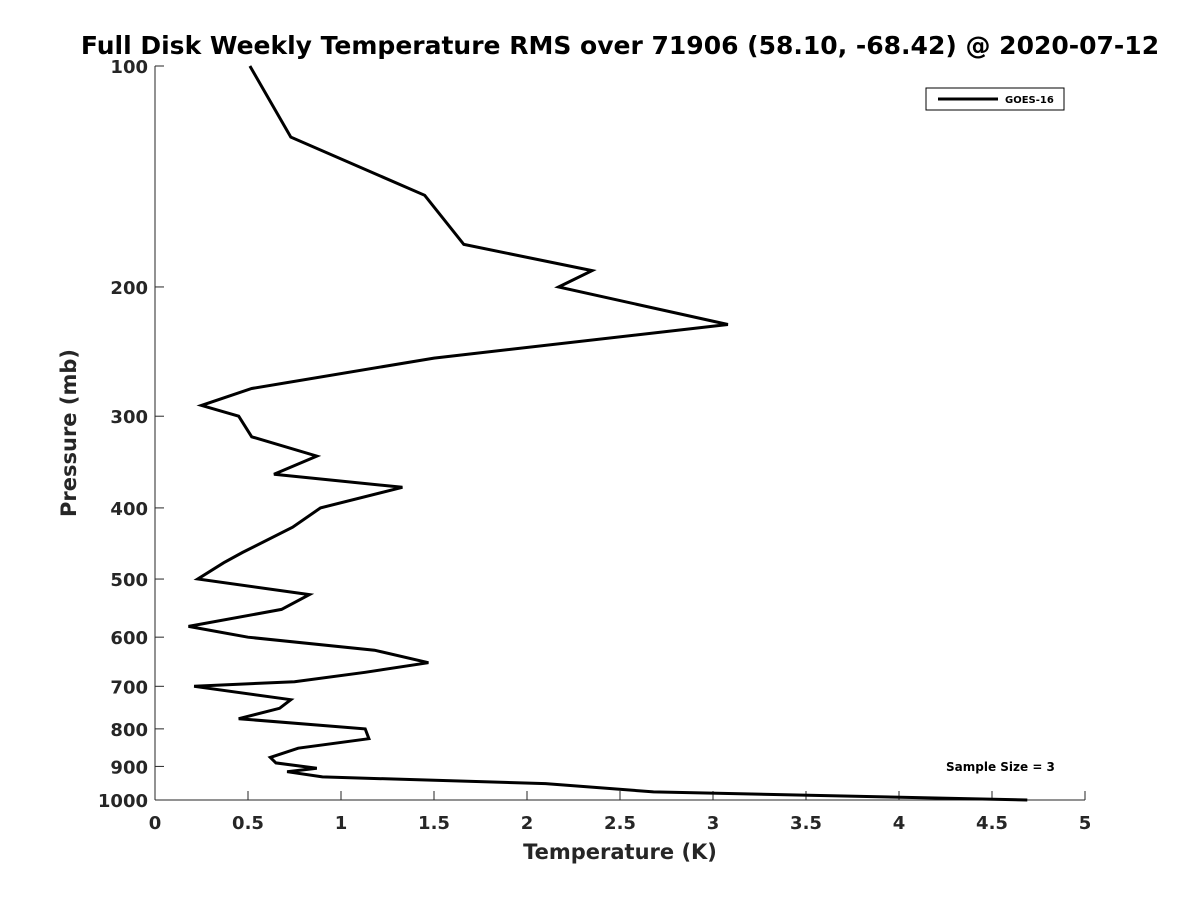  What do you see at coordinates (992, 823) in the screenshot?
I see `x-tick-label: 4.5` at bounding box center [992, 823].